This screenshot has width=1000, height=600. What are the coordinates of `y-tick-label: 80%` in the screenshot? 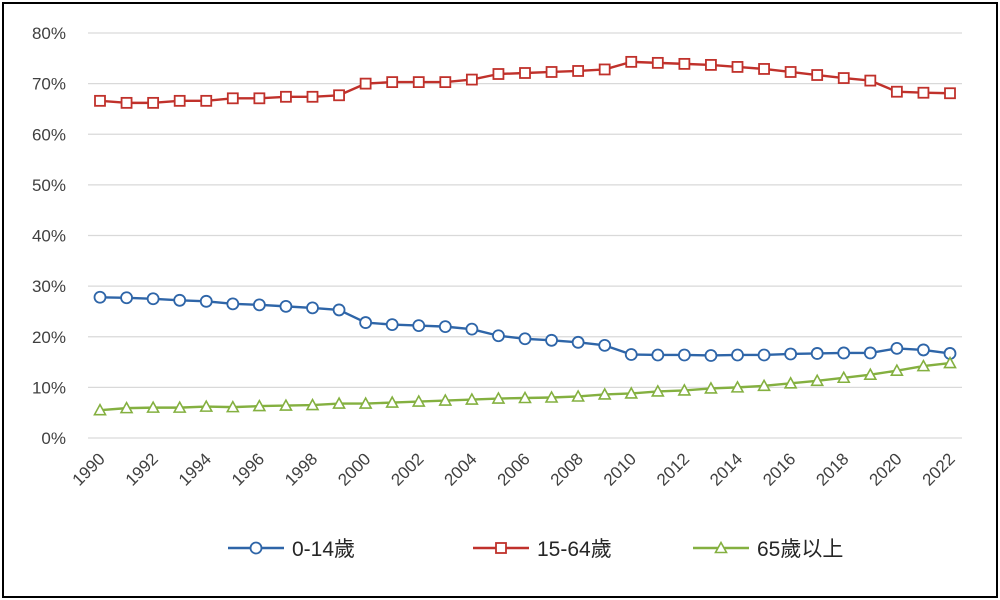 It's located at (49, 33).